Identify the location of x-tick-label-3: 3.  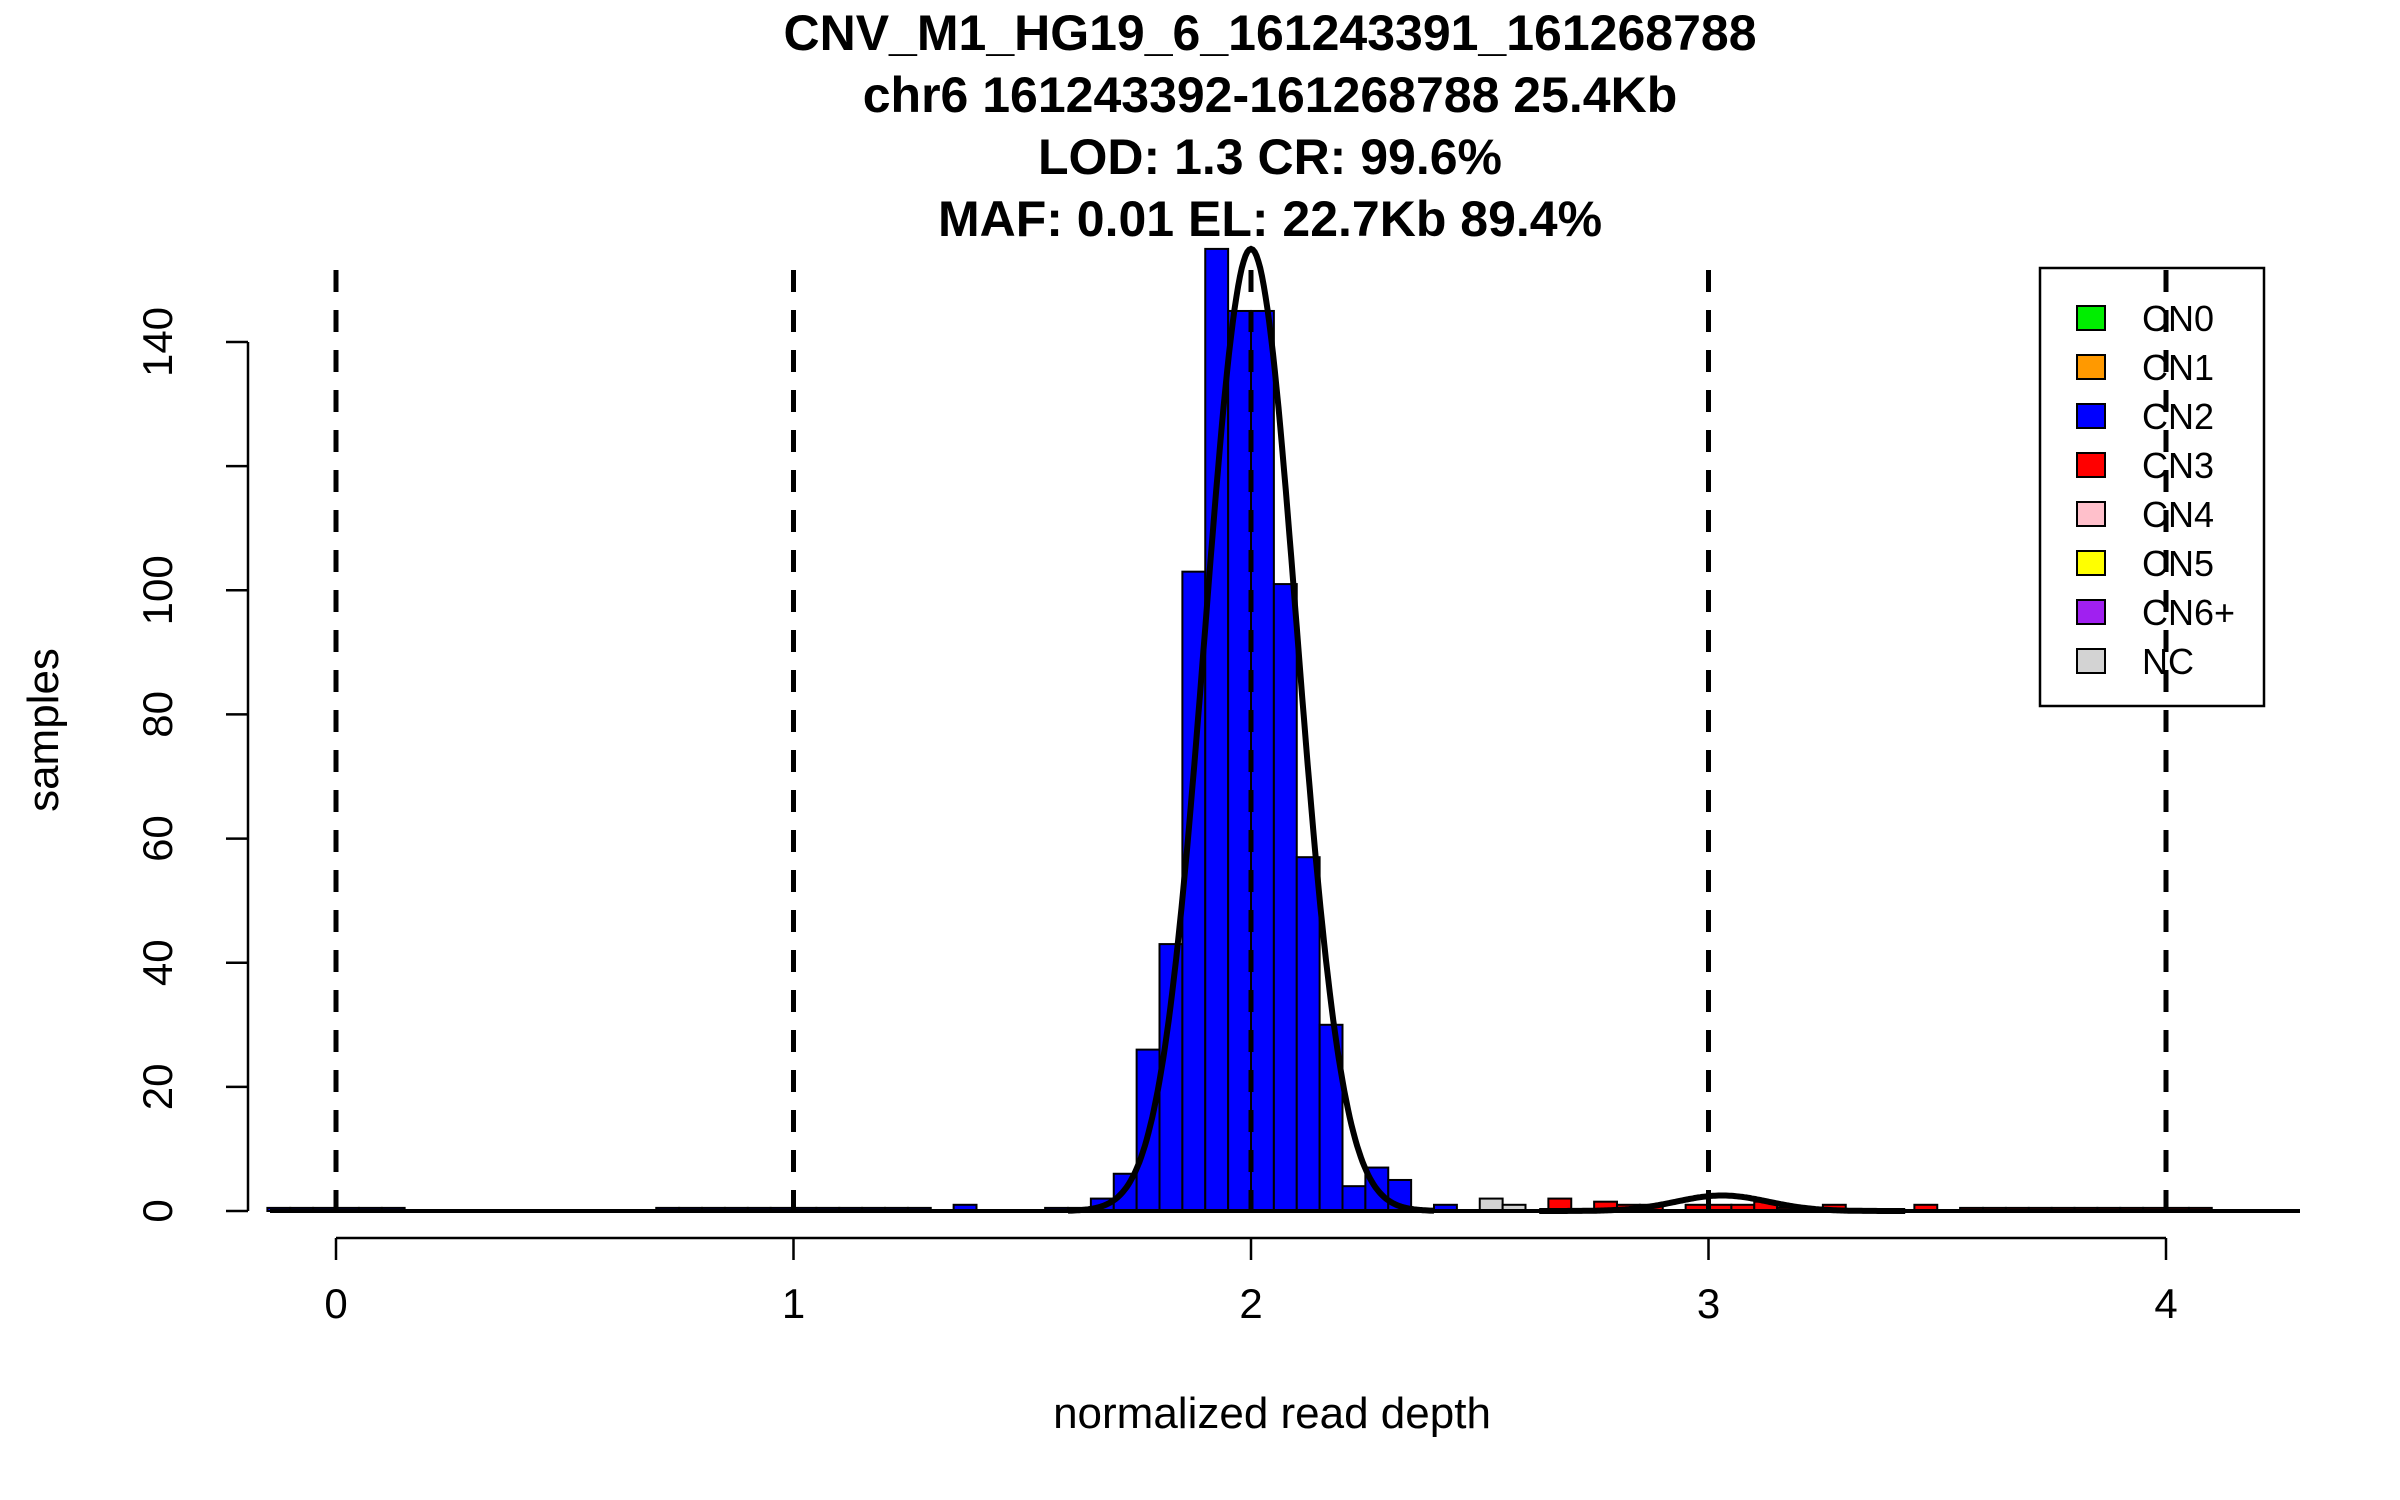
(1708, 1303).